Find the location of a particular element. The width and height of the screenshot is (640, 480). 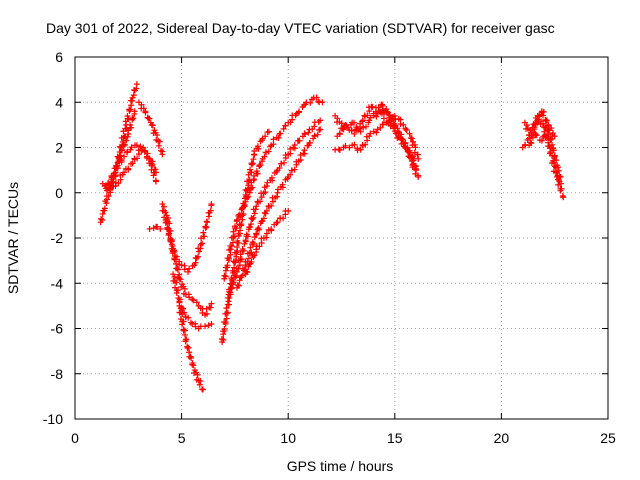

x-tick-label: 10 is located at coordinates (288, 438).